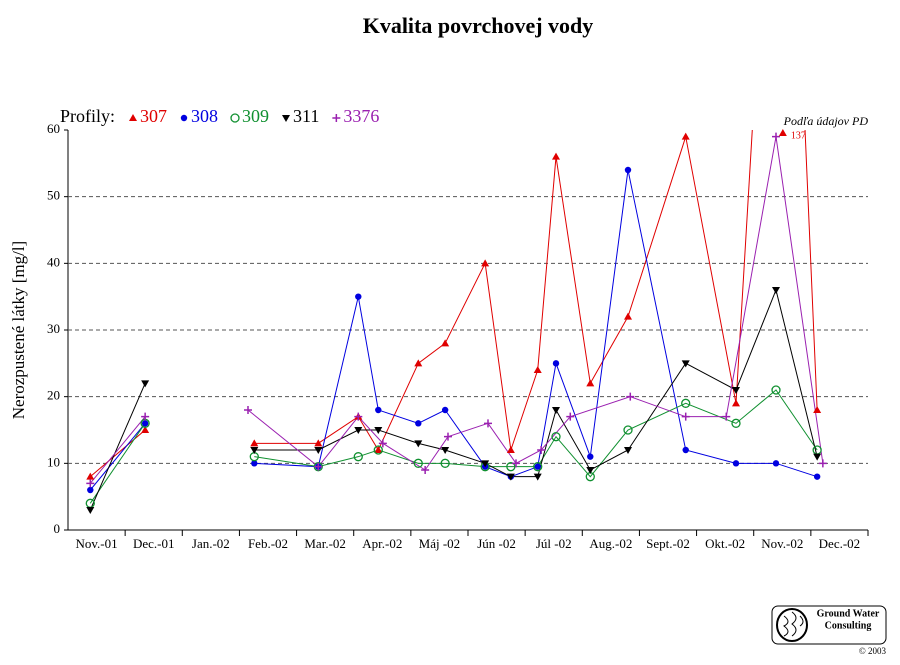 The width and height of the screenshot is (900, 665). I want to click on legend-entry: 3376, so click(361, 116).